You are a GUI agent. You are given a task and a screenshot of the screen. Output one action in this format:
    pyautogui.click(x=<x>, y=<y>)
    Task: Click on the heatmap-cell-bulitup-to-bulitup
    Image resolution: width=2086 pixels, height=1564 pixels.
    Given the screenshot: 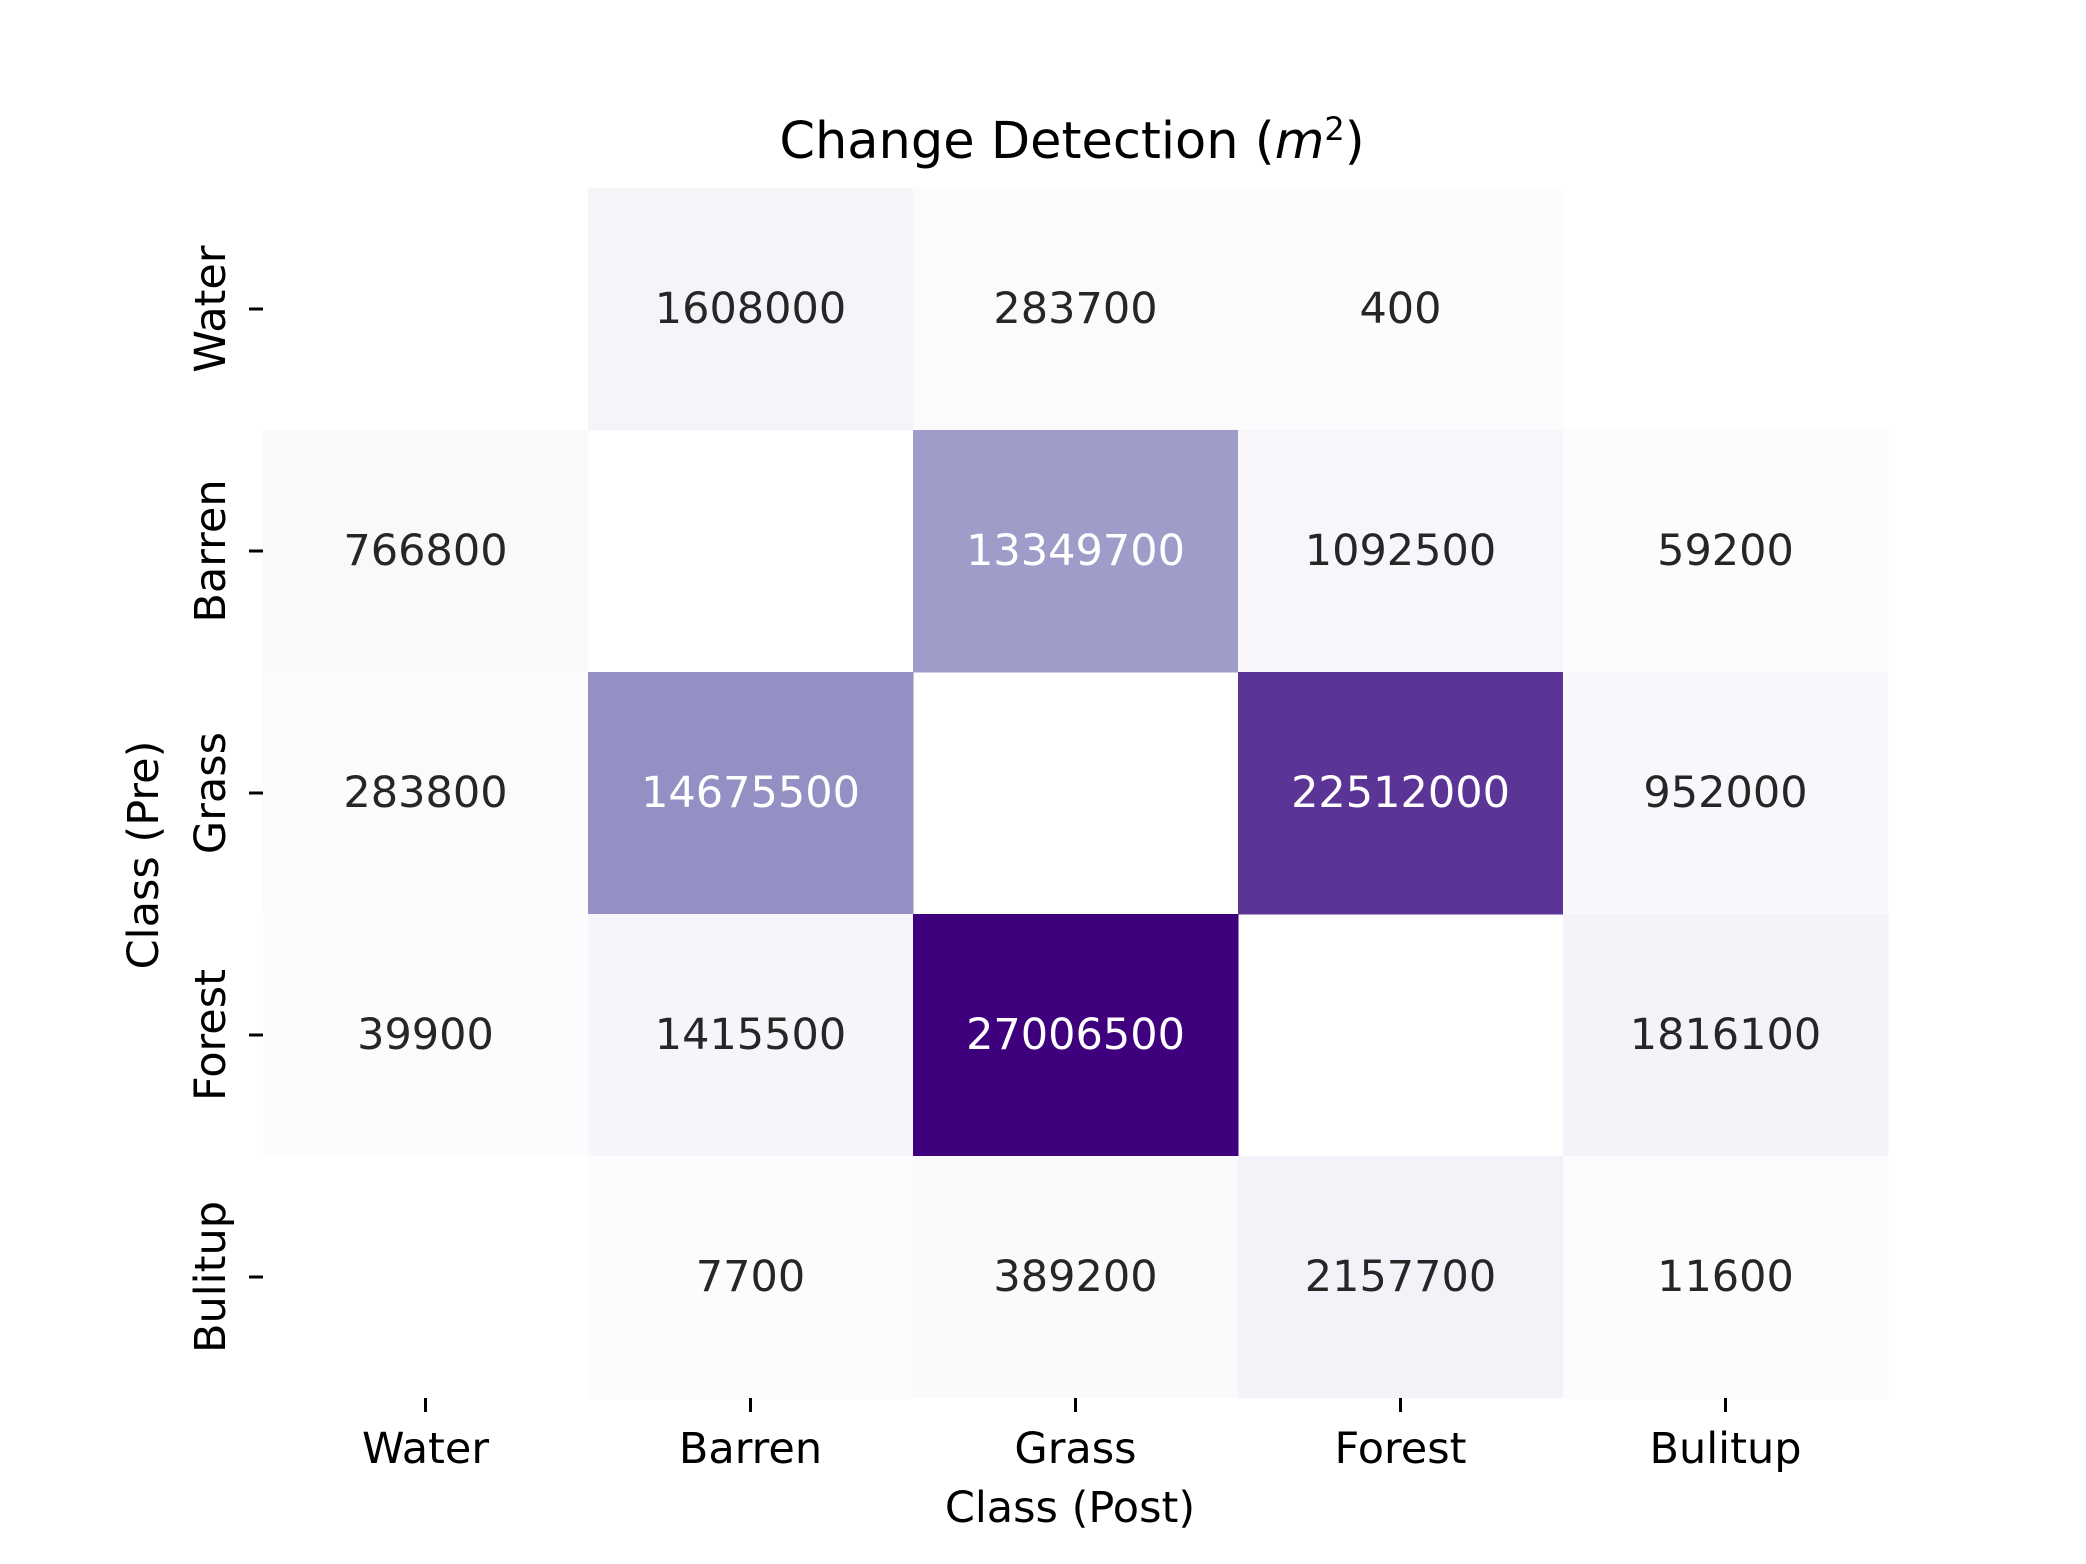 What is the action you would take?
    pyautogui.click(x=1726, y=1277)
    